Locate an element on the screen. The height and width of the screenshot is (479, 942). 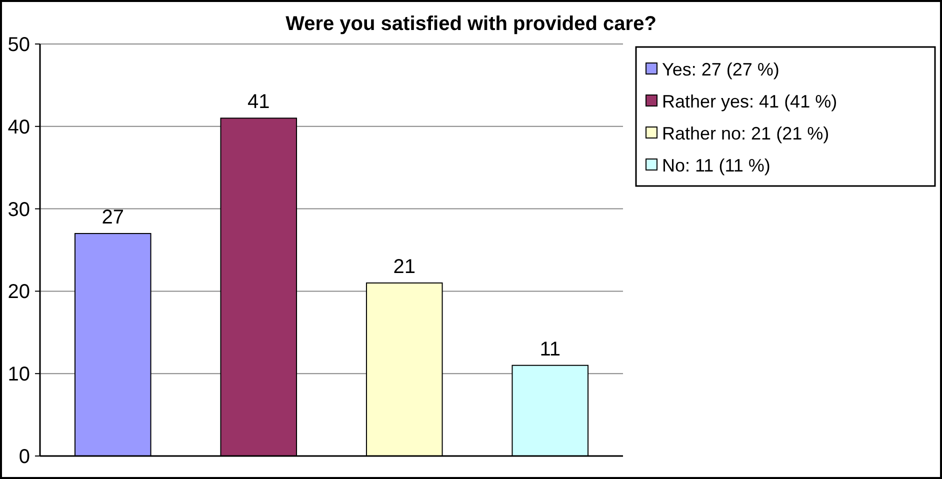
y-tick-label: 10 is located at coordinates (19, 375).